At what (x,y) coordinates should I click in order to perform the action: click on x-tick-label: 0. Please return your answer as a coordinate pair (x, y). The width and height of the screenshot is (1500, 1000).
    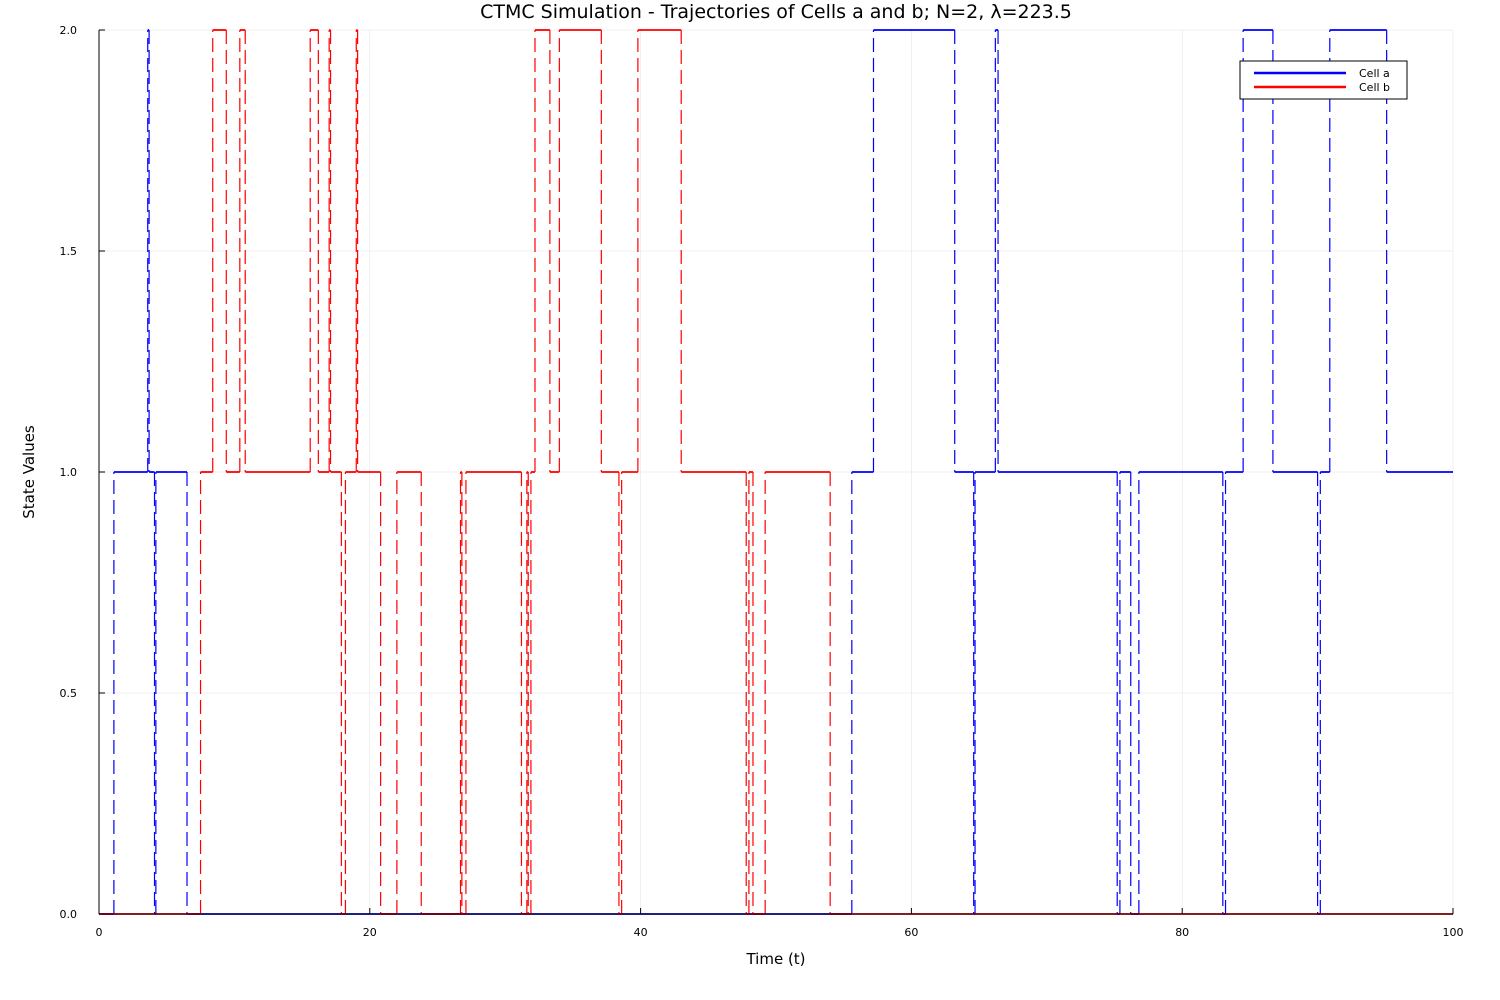
    Looking at the image, I should click on (99, 932).